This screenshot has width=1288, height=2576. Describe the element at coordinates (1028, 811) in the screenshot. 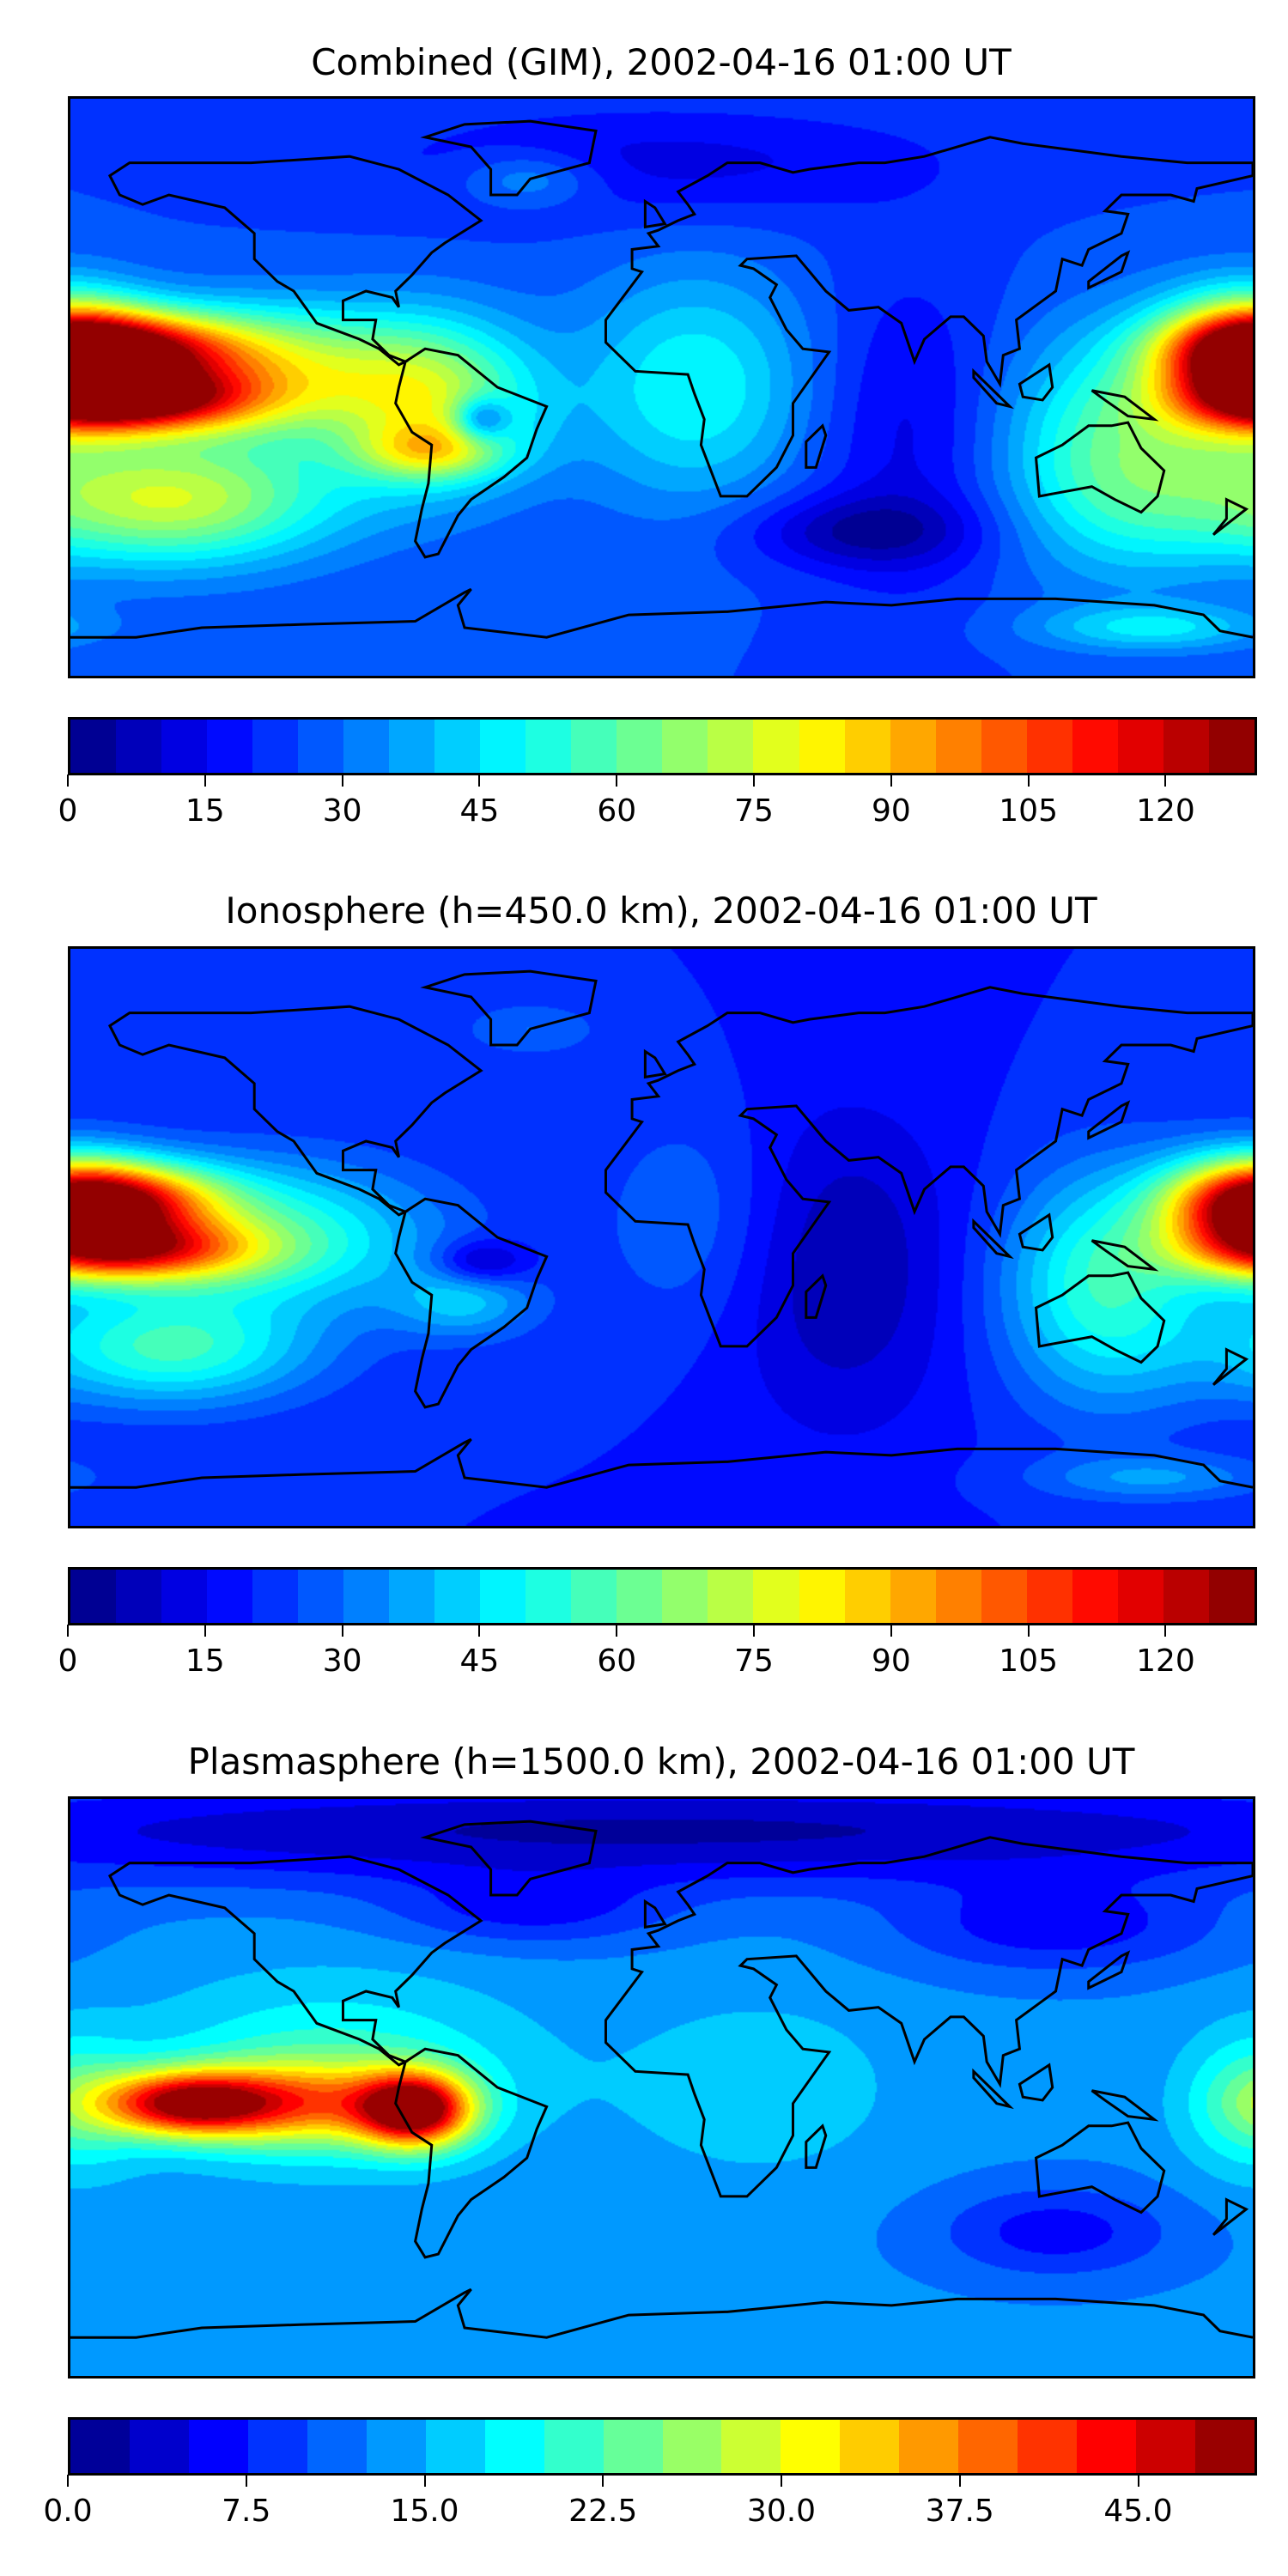

I see `colorbar-tick-label: 105` at that location.